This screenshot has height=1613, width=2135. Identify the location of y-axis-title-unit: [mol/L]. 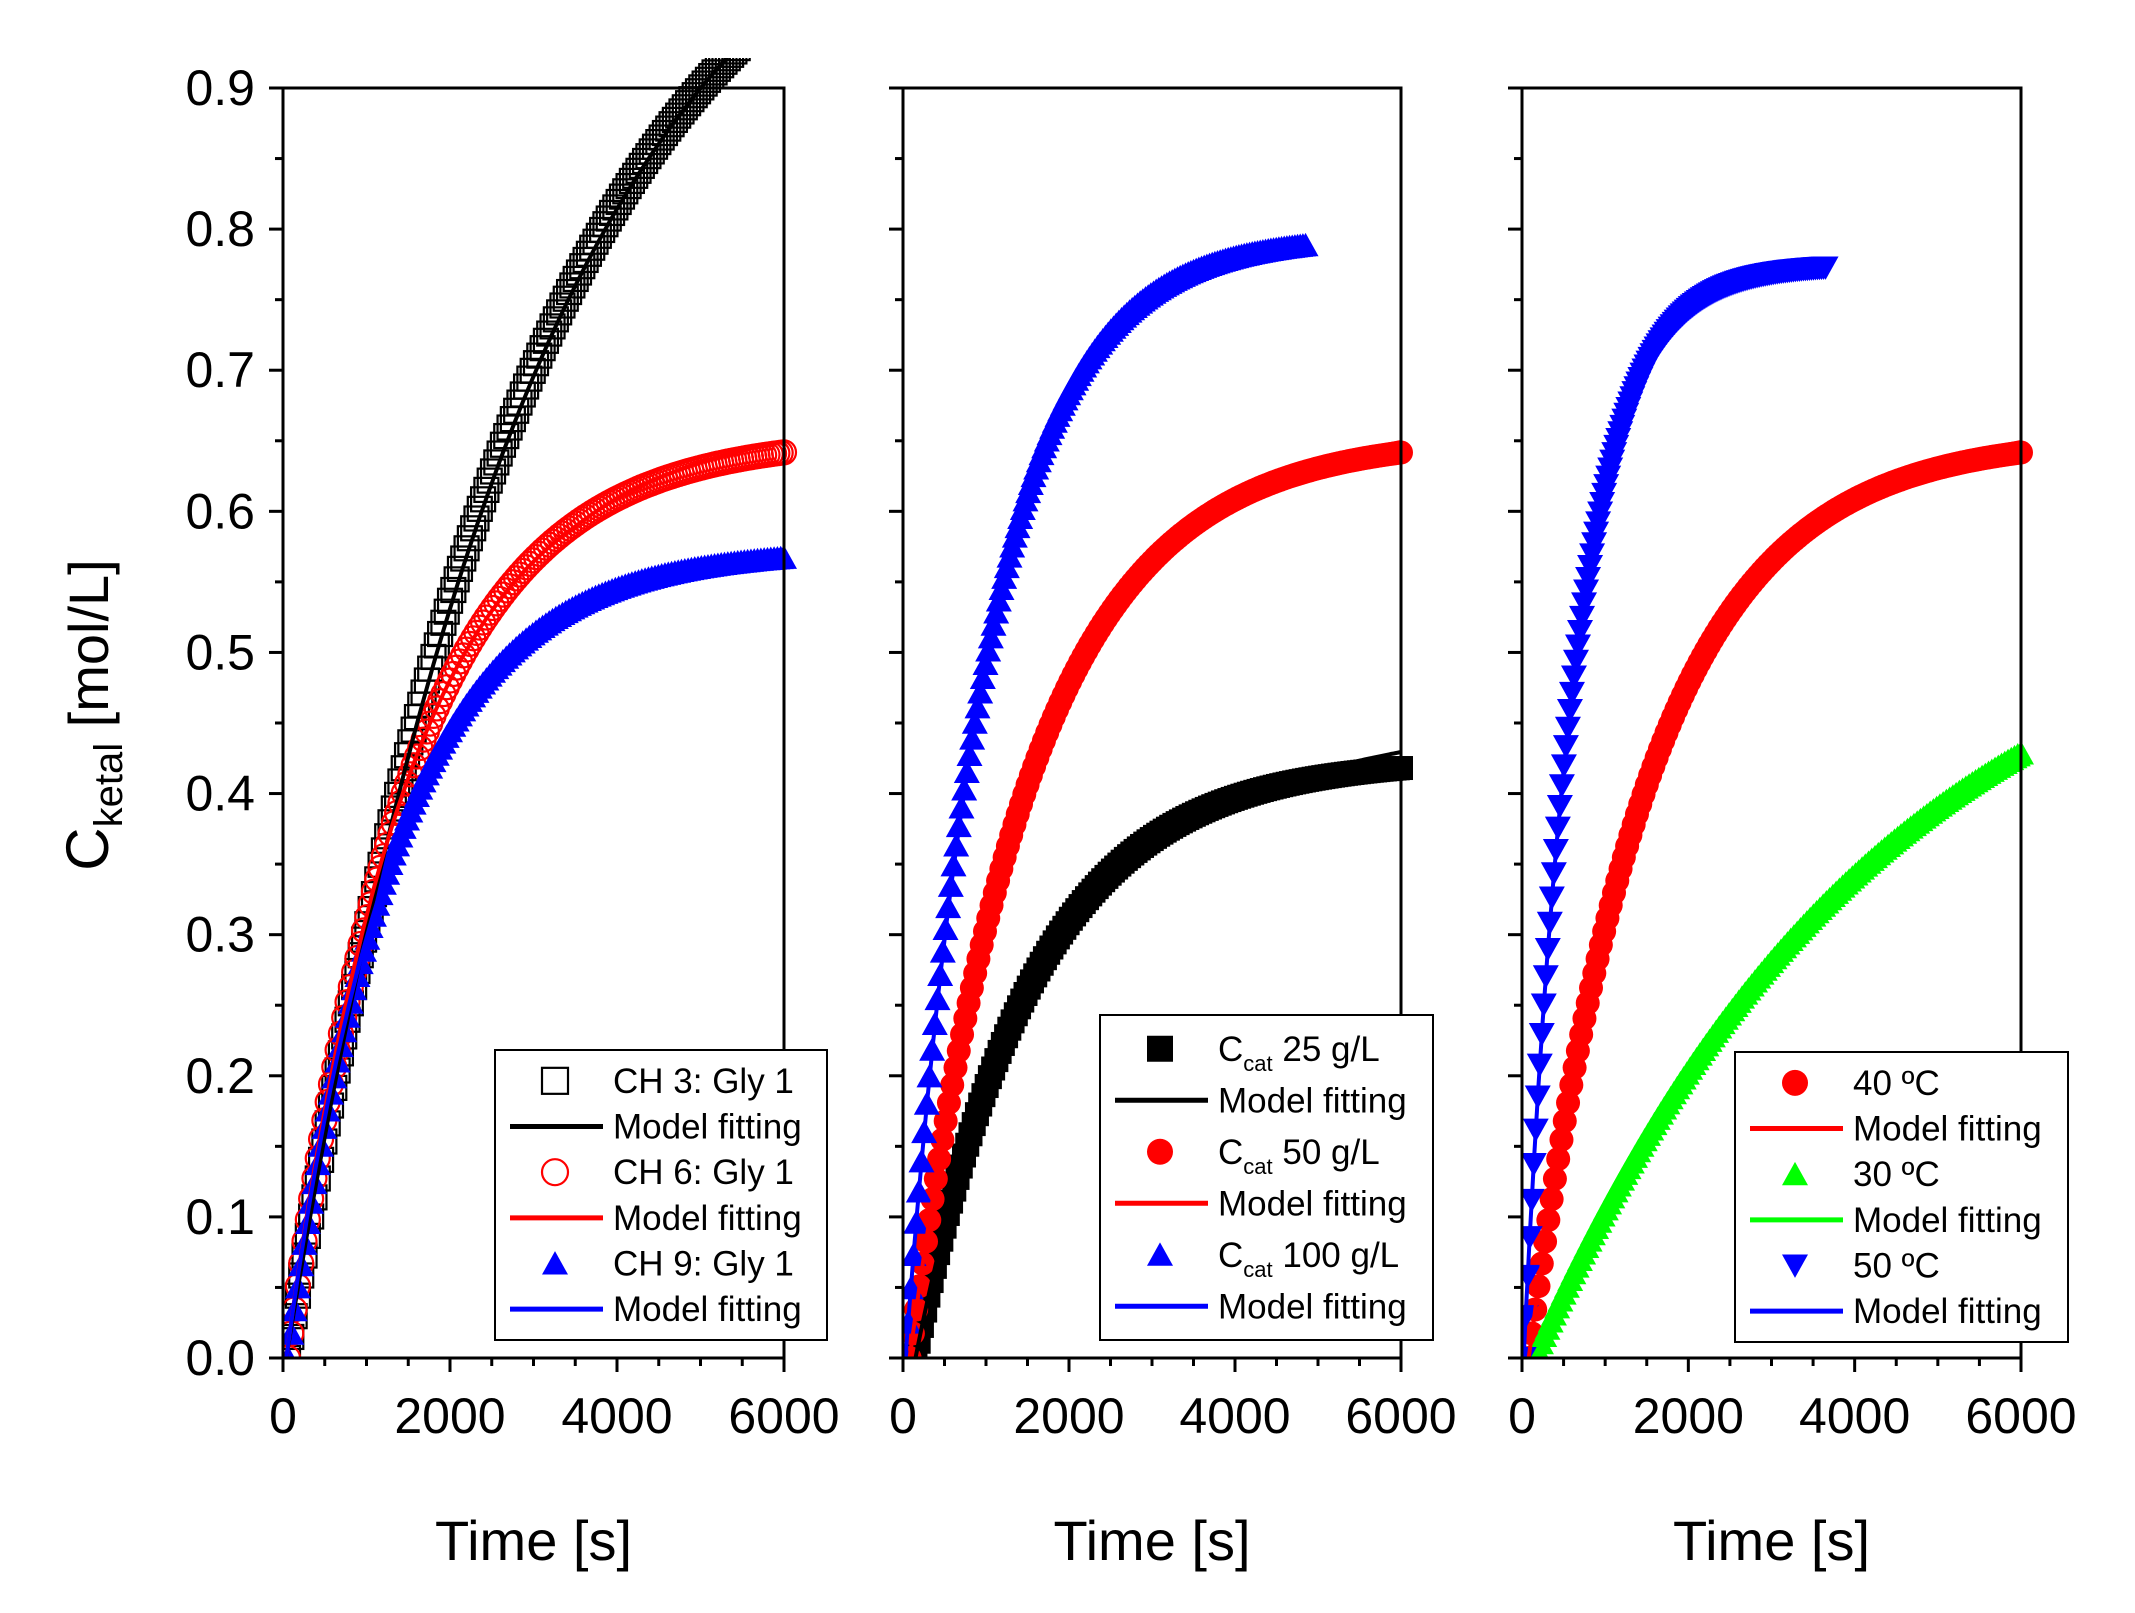
(88, 651).